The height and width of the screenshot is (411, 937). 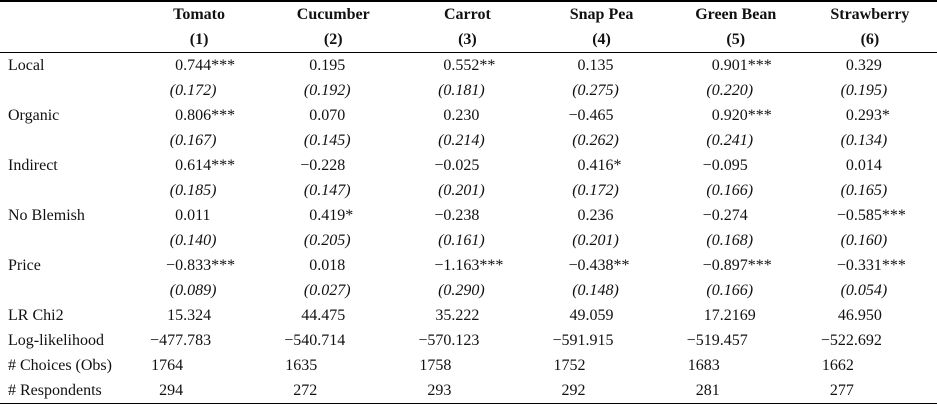 I want to click on value-cell: 293, so click(x=467, y=391).